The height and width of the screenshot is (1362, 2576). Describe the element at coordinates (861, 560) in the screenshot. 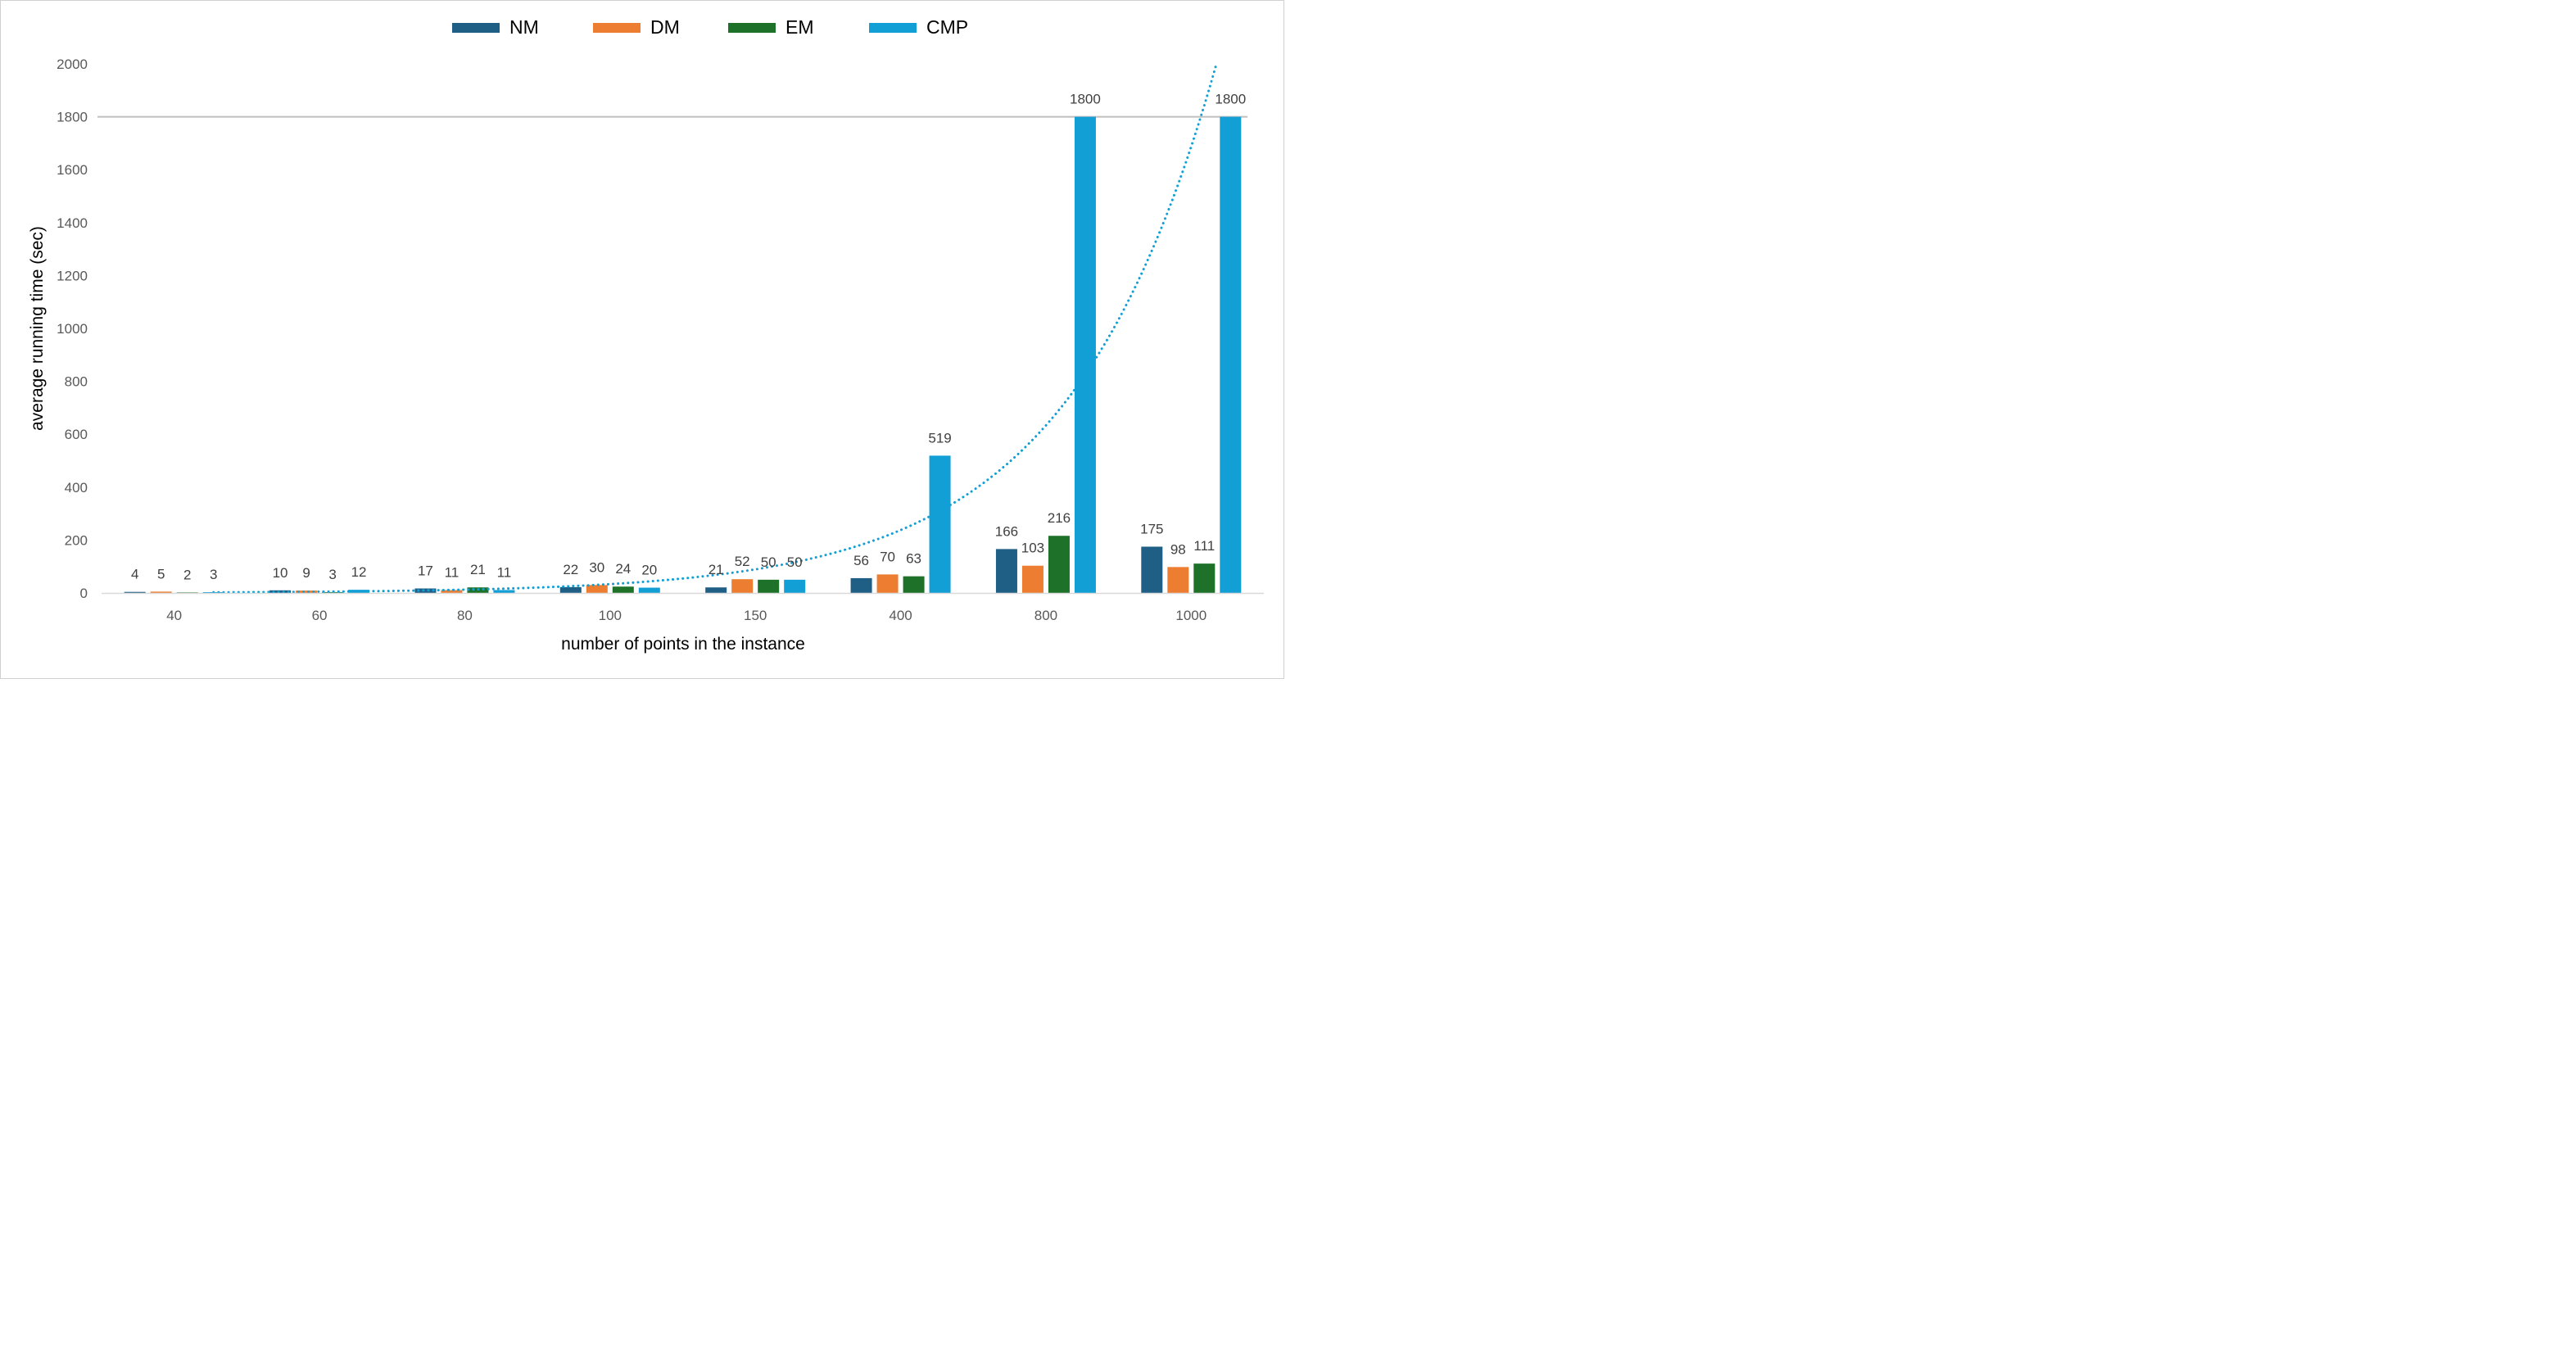

I see `data-label-nm-400: 56` at that location.